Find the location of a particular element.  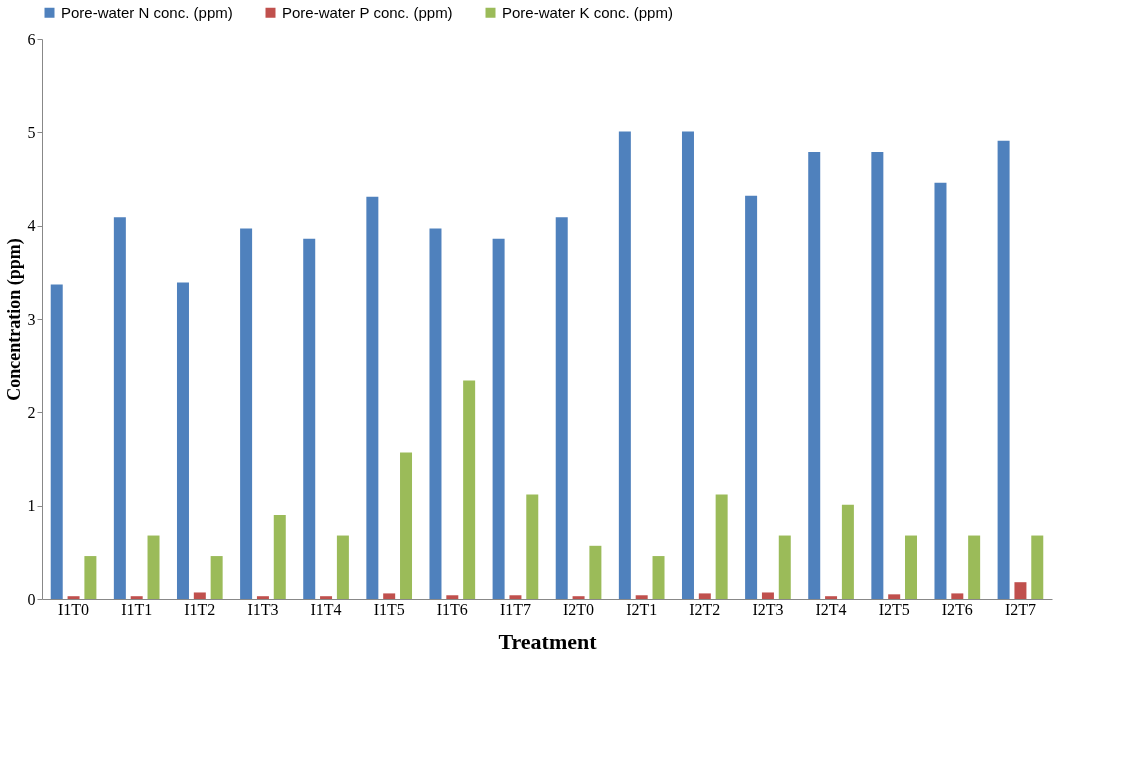

x-tick-label: I2T0 is located at coordinates (579, 609).